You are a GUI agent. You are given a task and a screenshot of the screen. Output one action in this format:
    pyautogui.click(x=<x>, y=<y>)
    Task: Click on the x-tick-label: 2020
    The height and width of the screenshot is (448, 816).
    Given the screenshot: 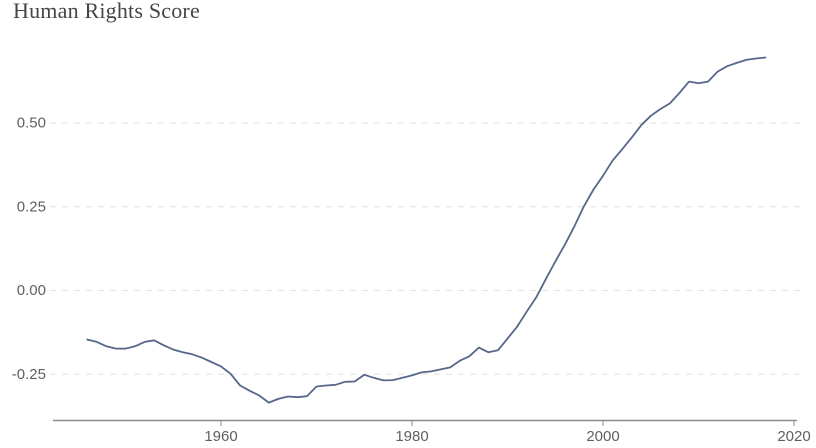 What is the action you would take?
    pyautogui.click(x=793, y=436)
    